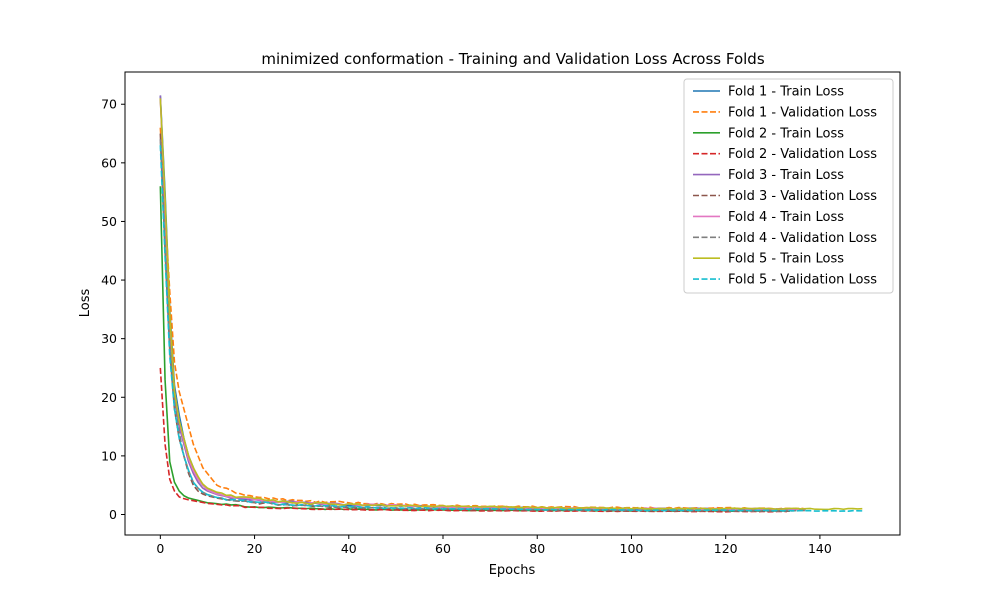  What do you see at coordinates (537, 548) in the screenshot?
I see `x-tick-label: 80` at bounding box center [537, 548].